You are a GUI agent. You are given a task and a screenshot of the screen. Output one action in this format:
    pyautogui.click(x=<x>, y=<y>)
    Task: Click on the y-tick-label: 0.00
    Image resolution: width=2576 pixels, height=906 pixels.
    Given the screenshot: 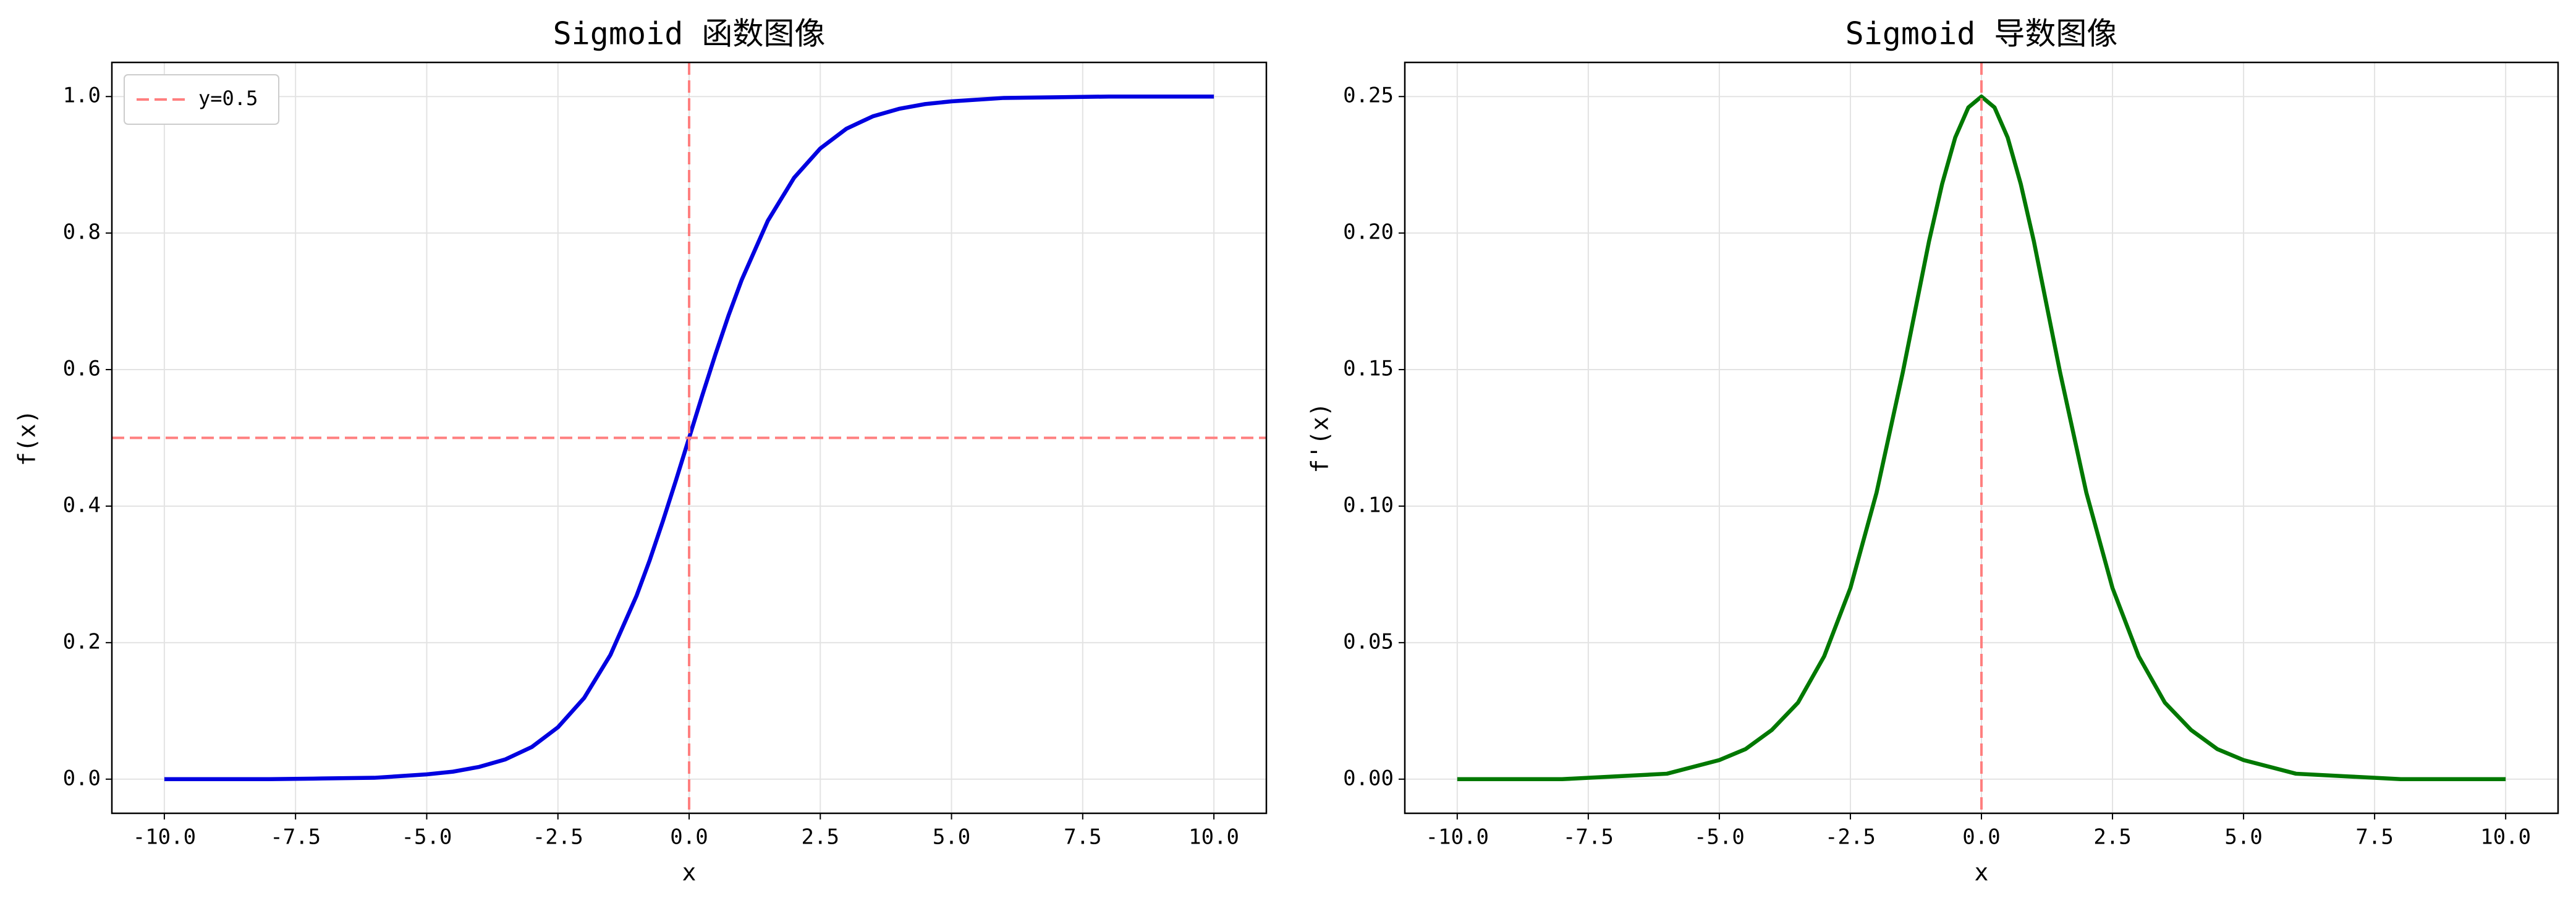 What is the action you would take?
    pyautogui.click(x=1368, y=778)
    